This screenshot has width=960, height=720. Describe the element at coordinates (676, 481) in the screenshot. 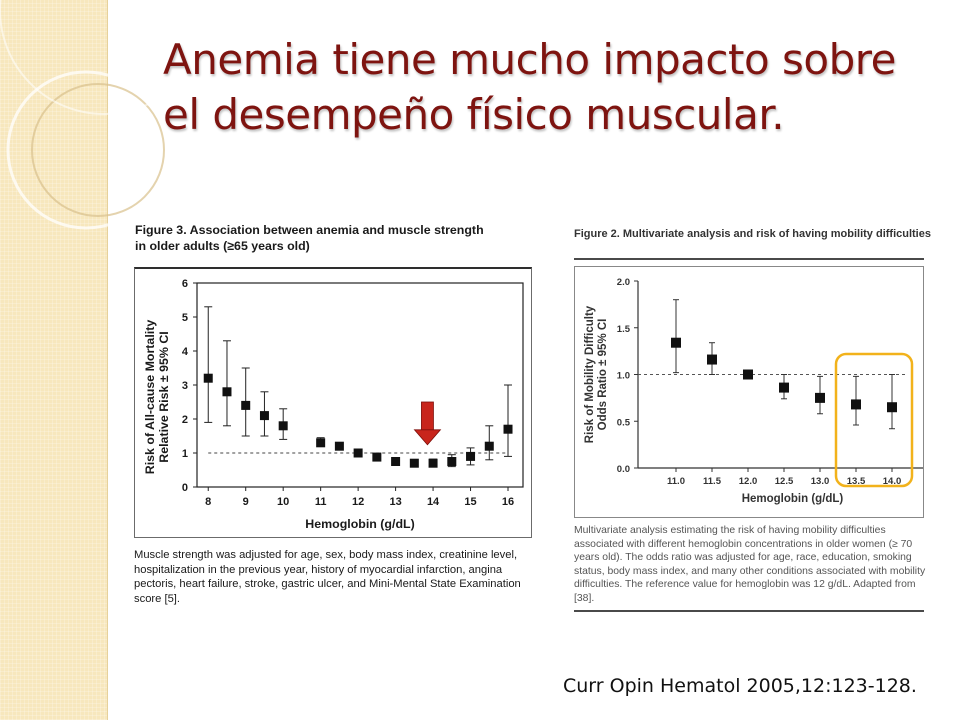

I see `x-tick-label: 11.0` at that location.